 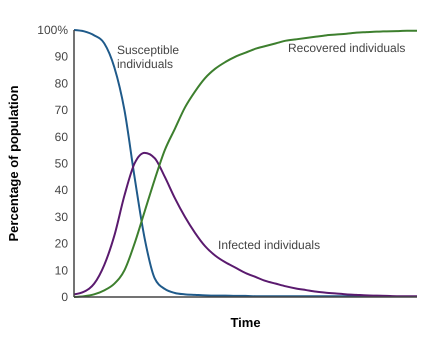 What do you see at coordinates (245, 322) in the screenshot?
I see `x-axis-title: Time` at bounding box center [245, 322].